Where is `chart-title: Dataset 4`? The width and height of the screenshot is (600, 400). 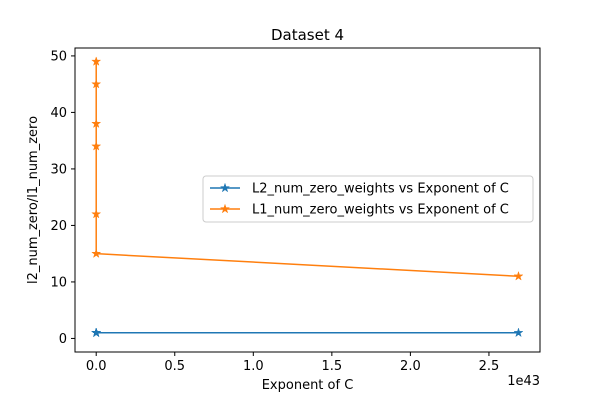 chart-title: Dataset 4 is located at coordinates (307, 35).